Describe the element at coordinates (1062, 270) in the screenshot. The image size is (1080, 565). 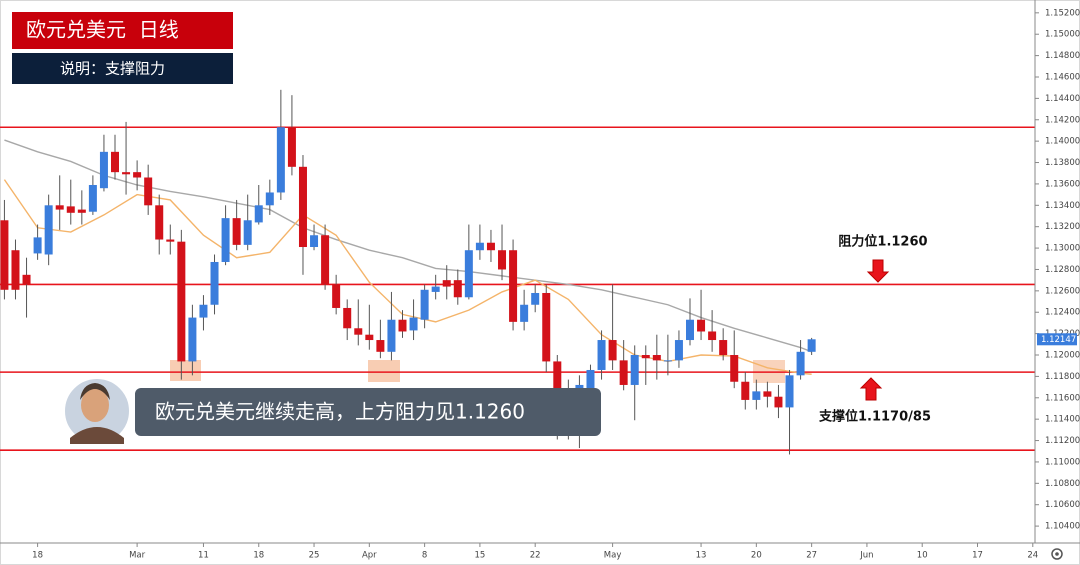
I see `y-tick-label: 1.12800` at that location.